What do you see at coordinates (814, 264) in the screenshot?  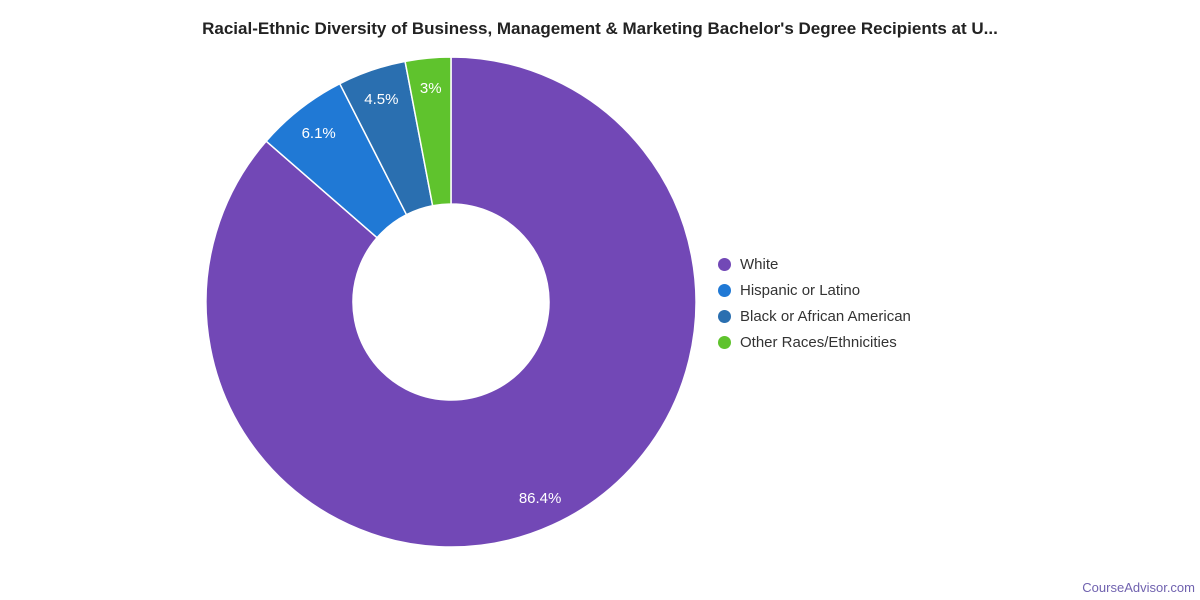 I see `legend-item-white: White` at bounding box center [814, 264].